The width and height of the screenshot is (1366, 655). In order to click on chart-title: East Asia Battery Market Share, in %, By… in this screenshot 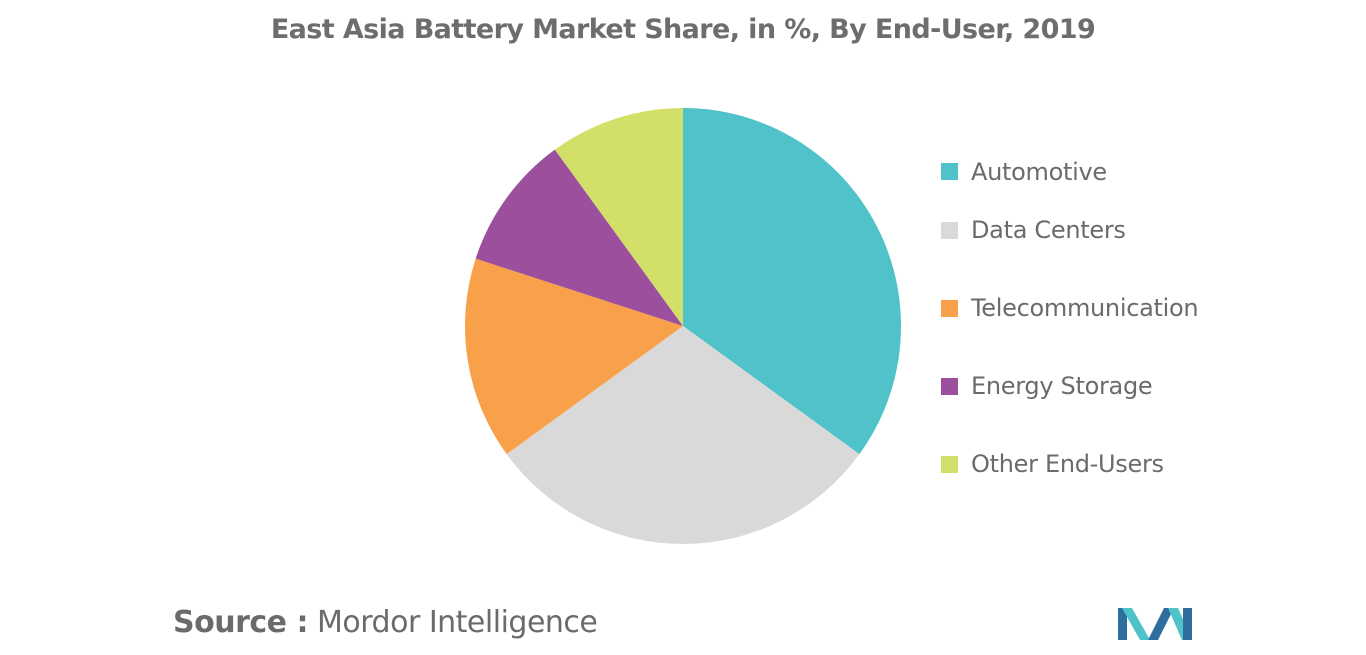, I will do `click(683, 29)`.